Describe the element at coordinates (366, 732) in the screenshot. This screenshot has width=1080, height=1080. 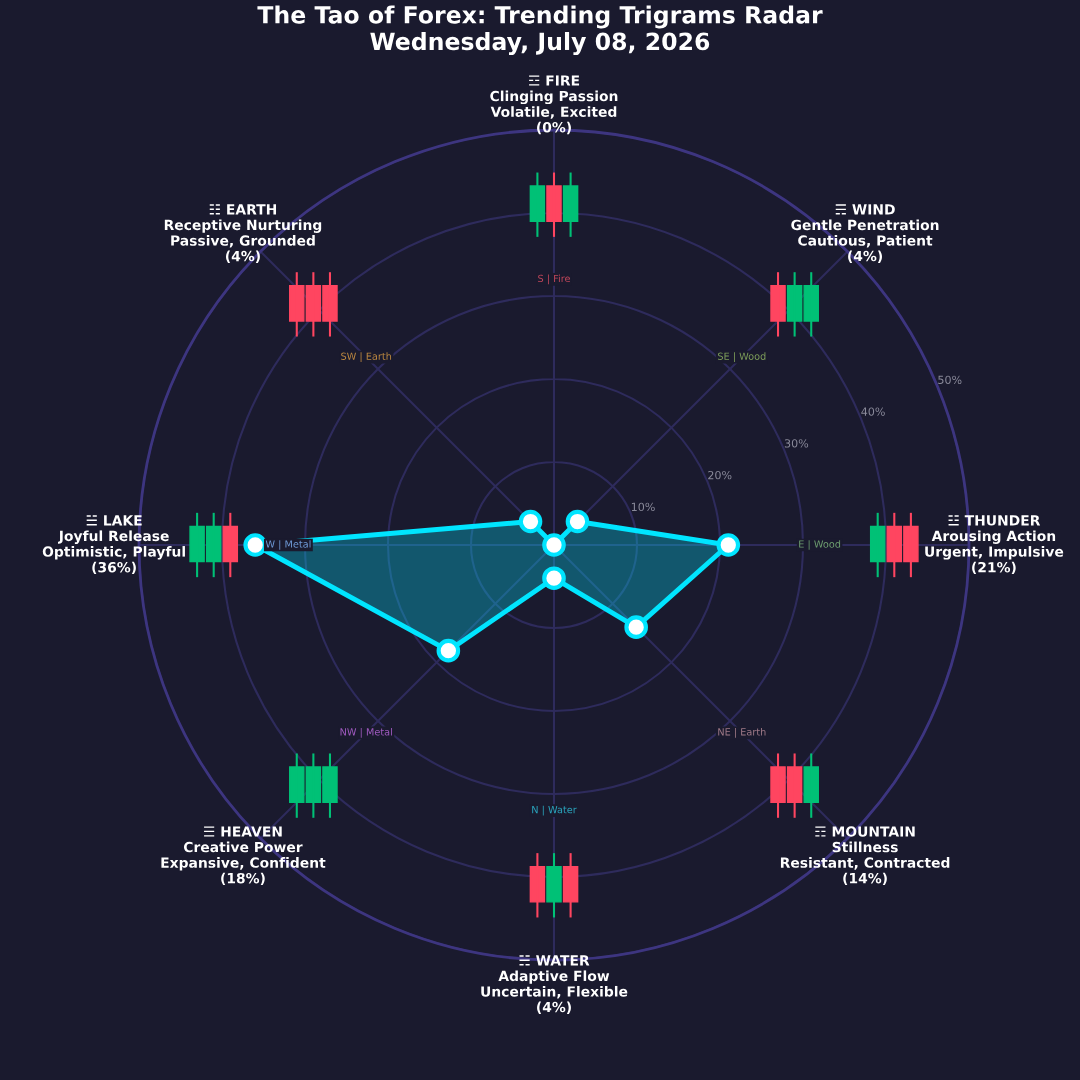
I see `text: NW | Metal` at that location.